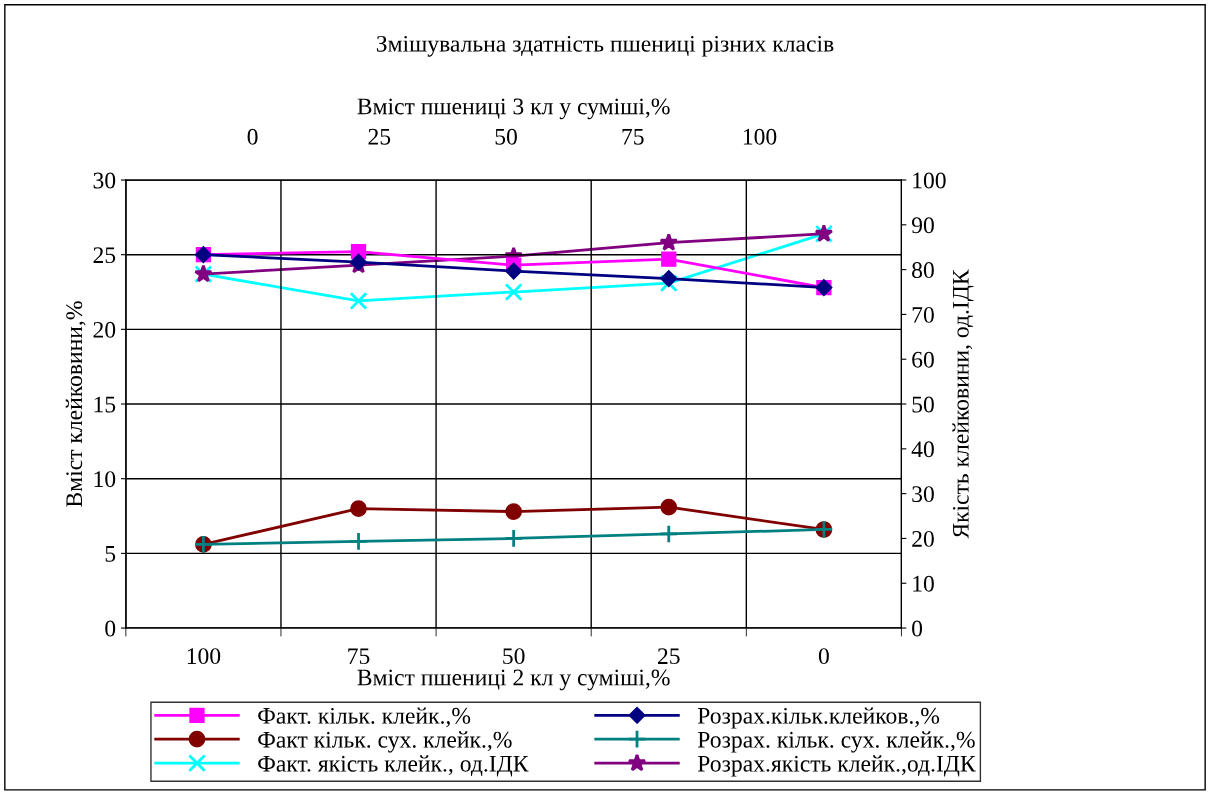 The width and height of the screenshot is (1210, 793). What do you see at coordinates (513, 109) in the screenshot?
I see `x2-axis-title: Вміст пшениці 3 кл у суміші,%` at bounding box center [513, 109].